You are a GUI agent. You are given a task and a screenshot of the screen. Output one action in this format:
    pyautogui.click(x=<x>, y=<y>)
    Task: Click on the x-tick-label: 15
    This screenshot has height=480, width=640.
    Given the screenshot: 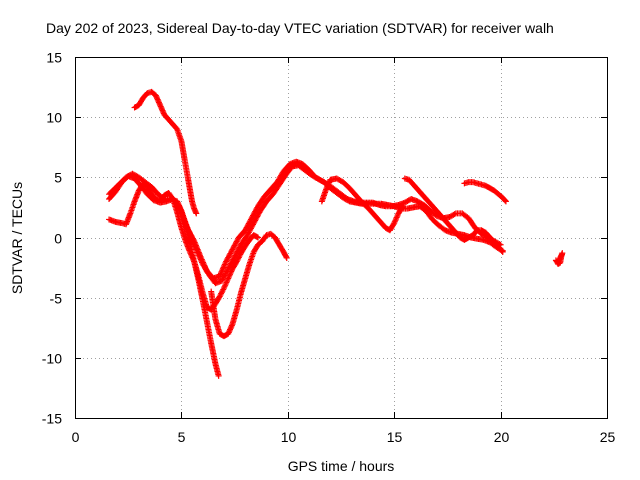 What is the action you would take?
    pyautogui.click(x=395, y=437)
    